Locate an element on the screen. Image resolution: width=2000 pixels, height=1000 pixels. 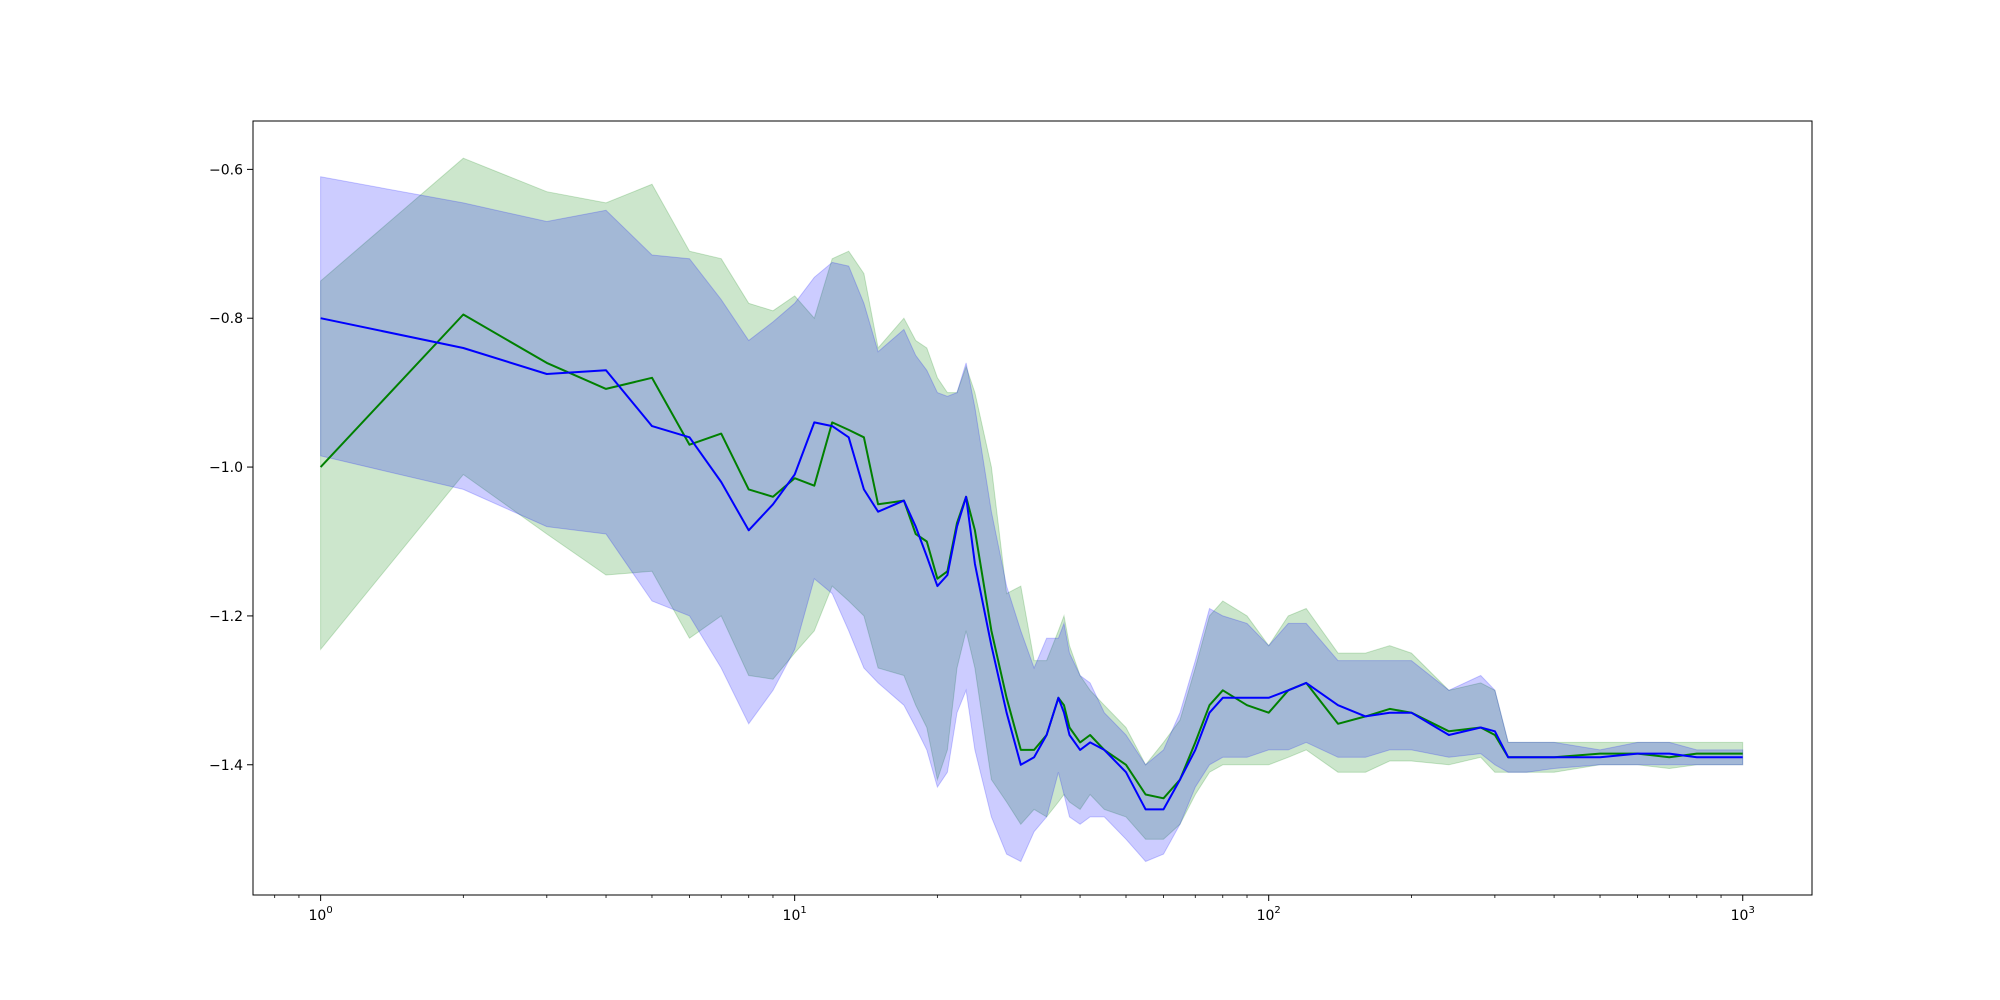
y-tick-label: −1.4 is located at coordinates (226, 766).